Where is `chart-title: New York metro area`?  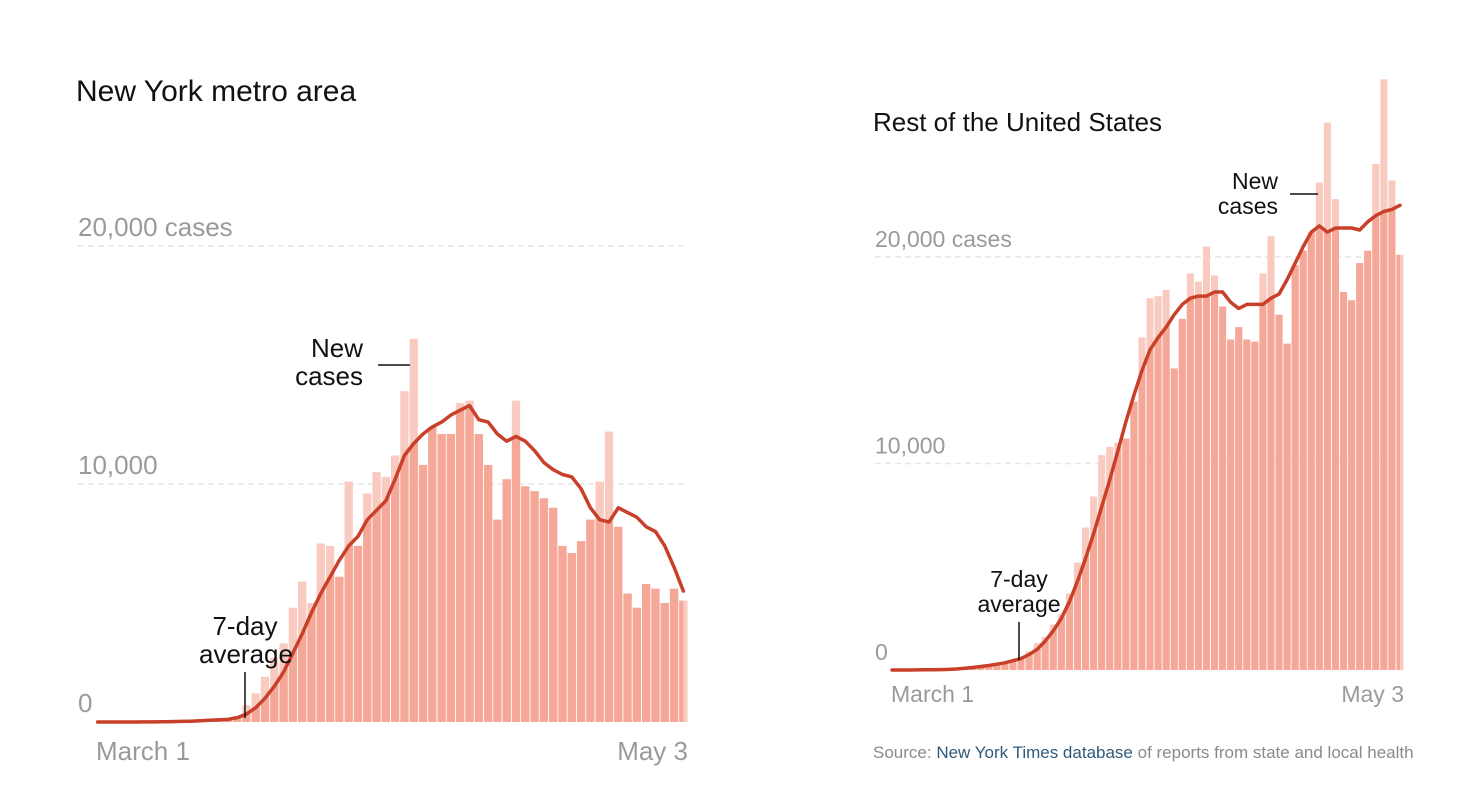
chart-title: New York metro area is located at coordinates (216, 91).